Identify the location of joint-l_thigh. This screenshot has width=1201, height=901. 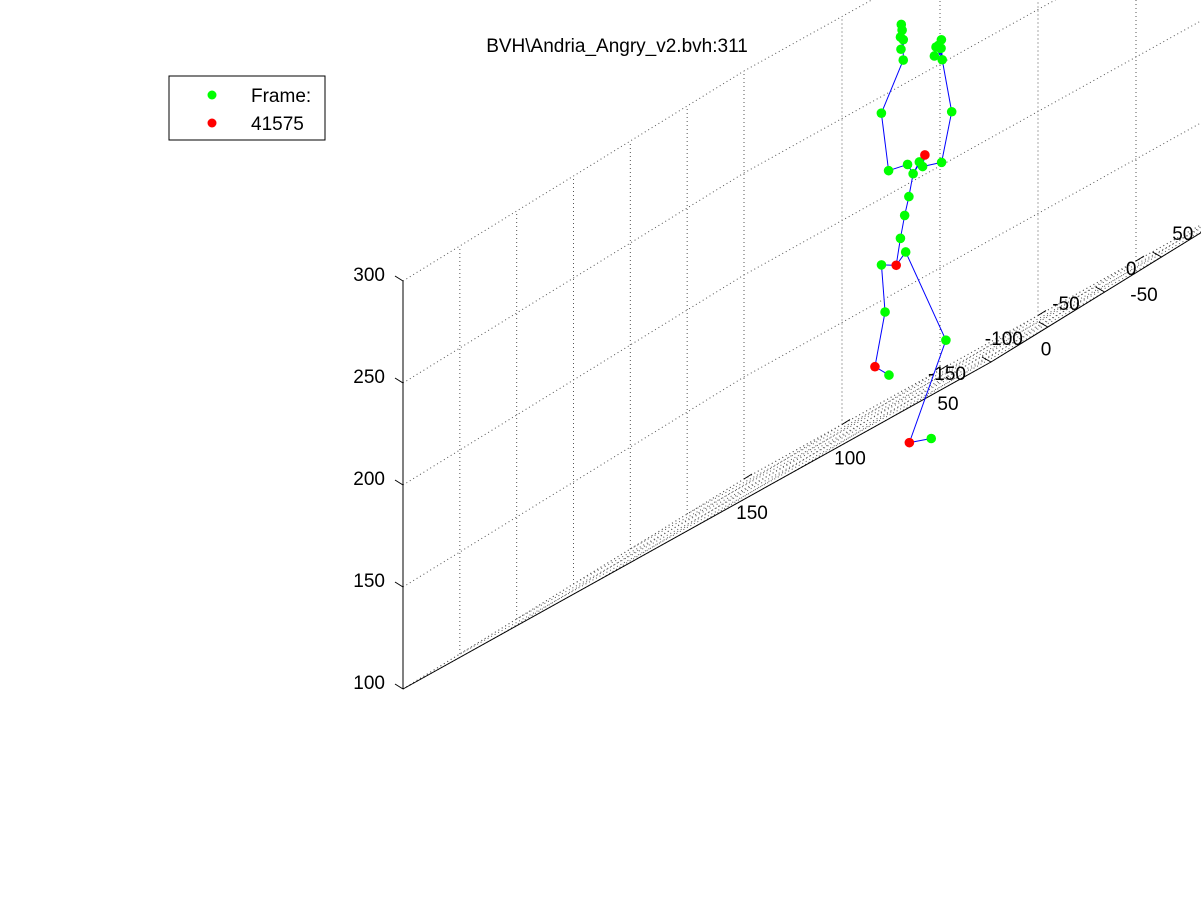
(881, 265).